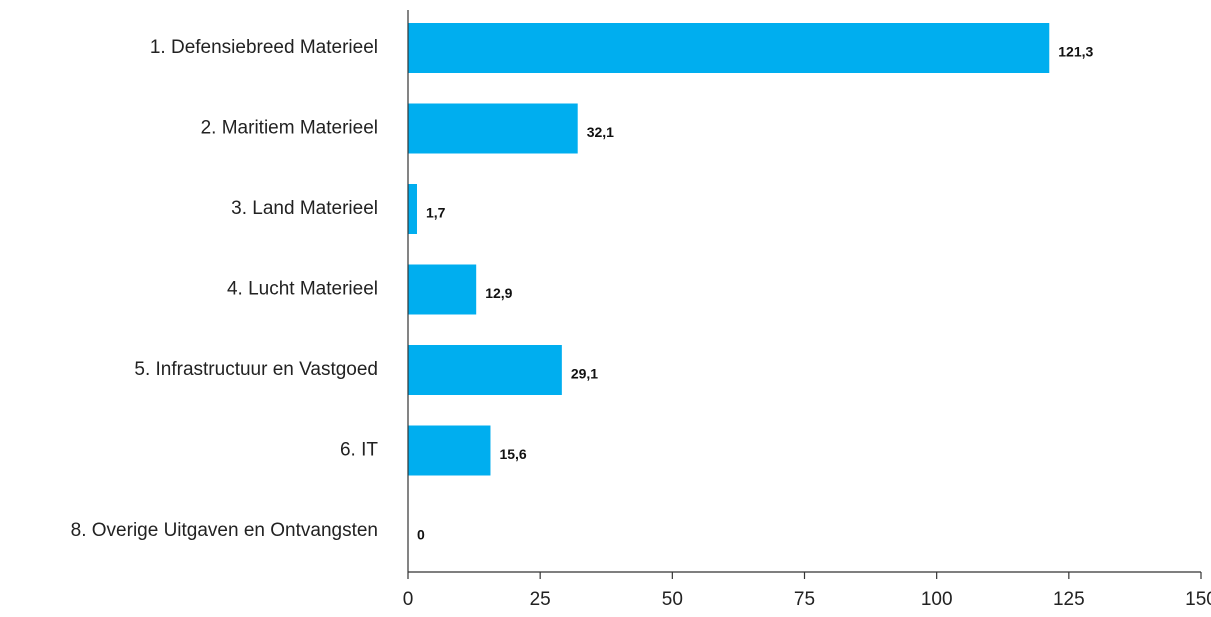 Image resolution: width=1211 pixels, height=617 pixels. I want to click on x-tick-label-50: 50, so click(672, 599).